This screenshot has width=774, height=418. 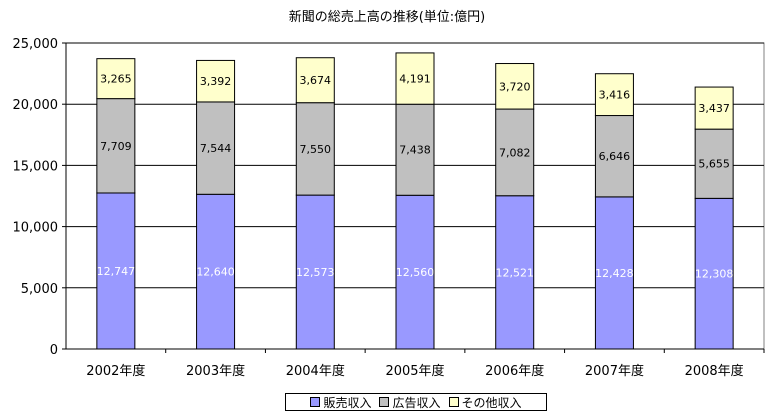 What do you see at coordinates (453, 402) in the screenshot?
I see `legend-swatch-other` at bounding box center [453, 402].